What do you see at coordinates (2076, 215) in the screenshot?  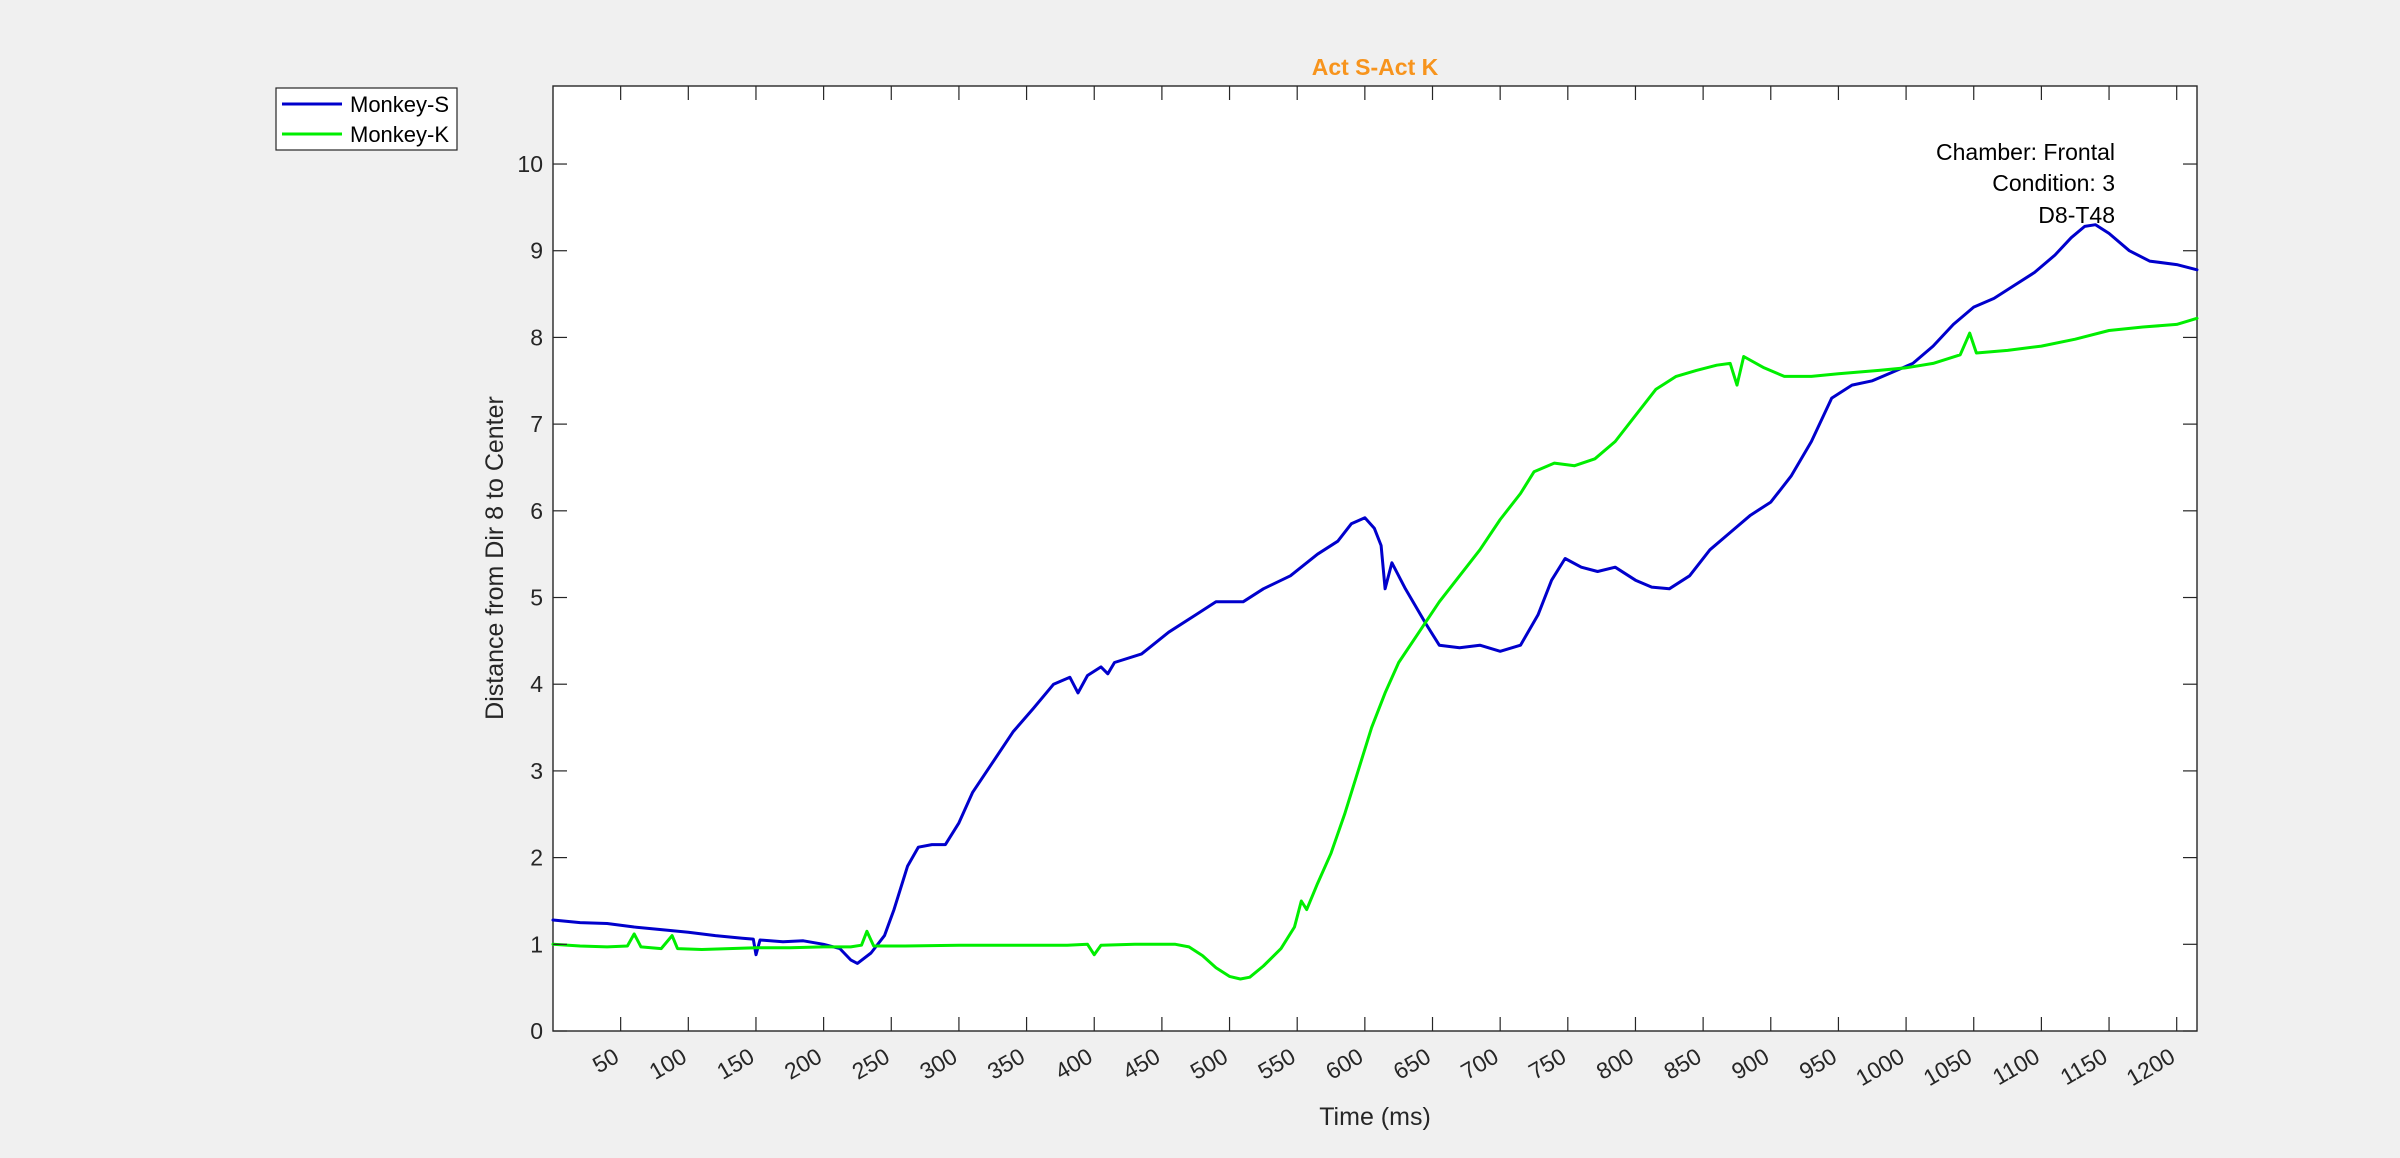 I see `annotation-trial: D8-T48` at bounding box center [2076, 215].